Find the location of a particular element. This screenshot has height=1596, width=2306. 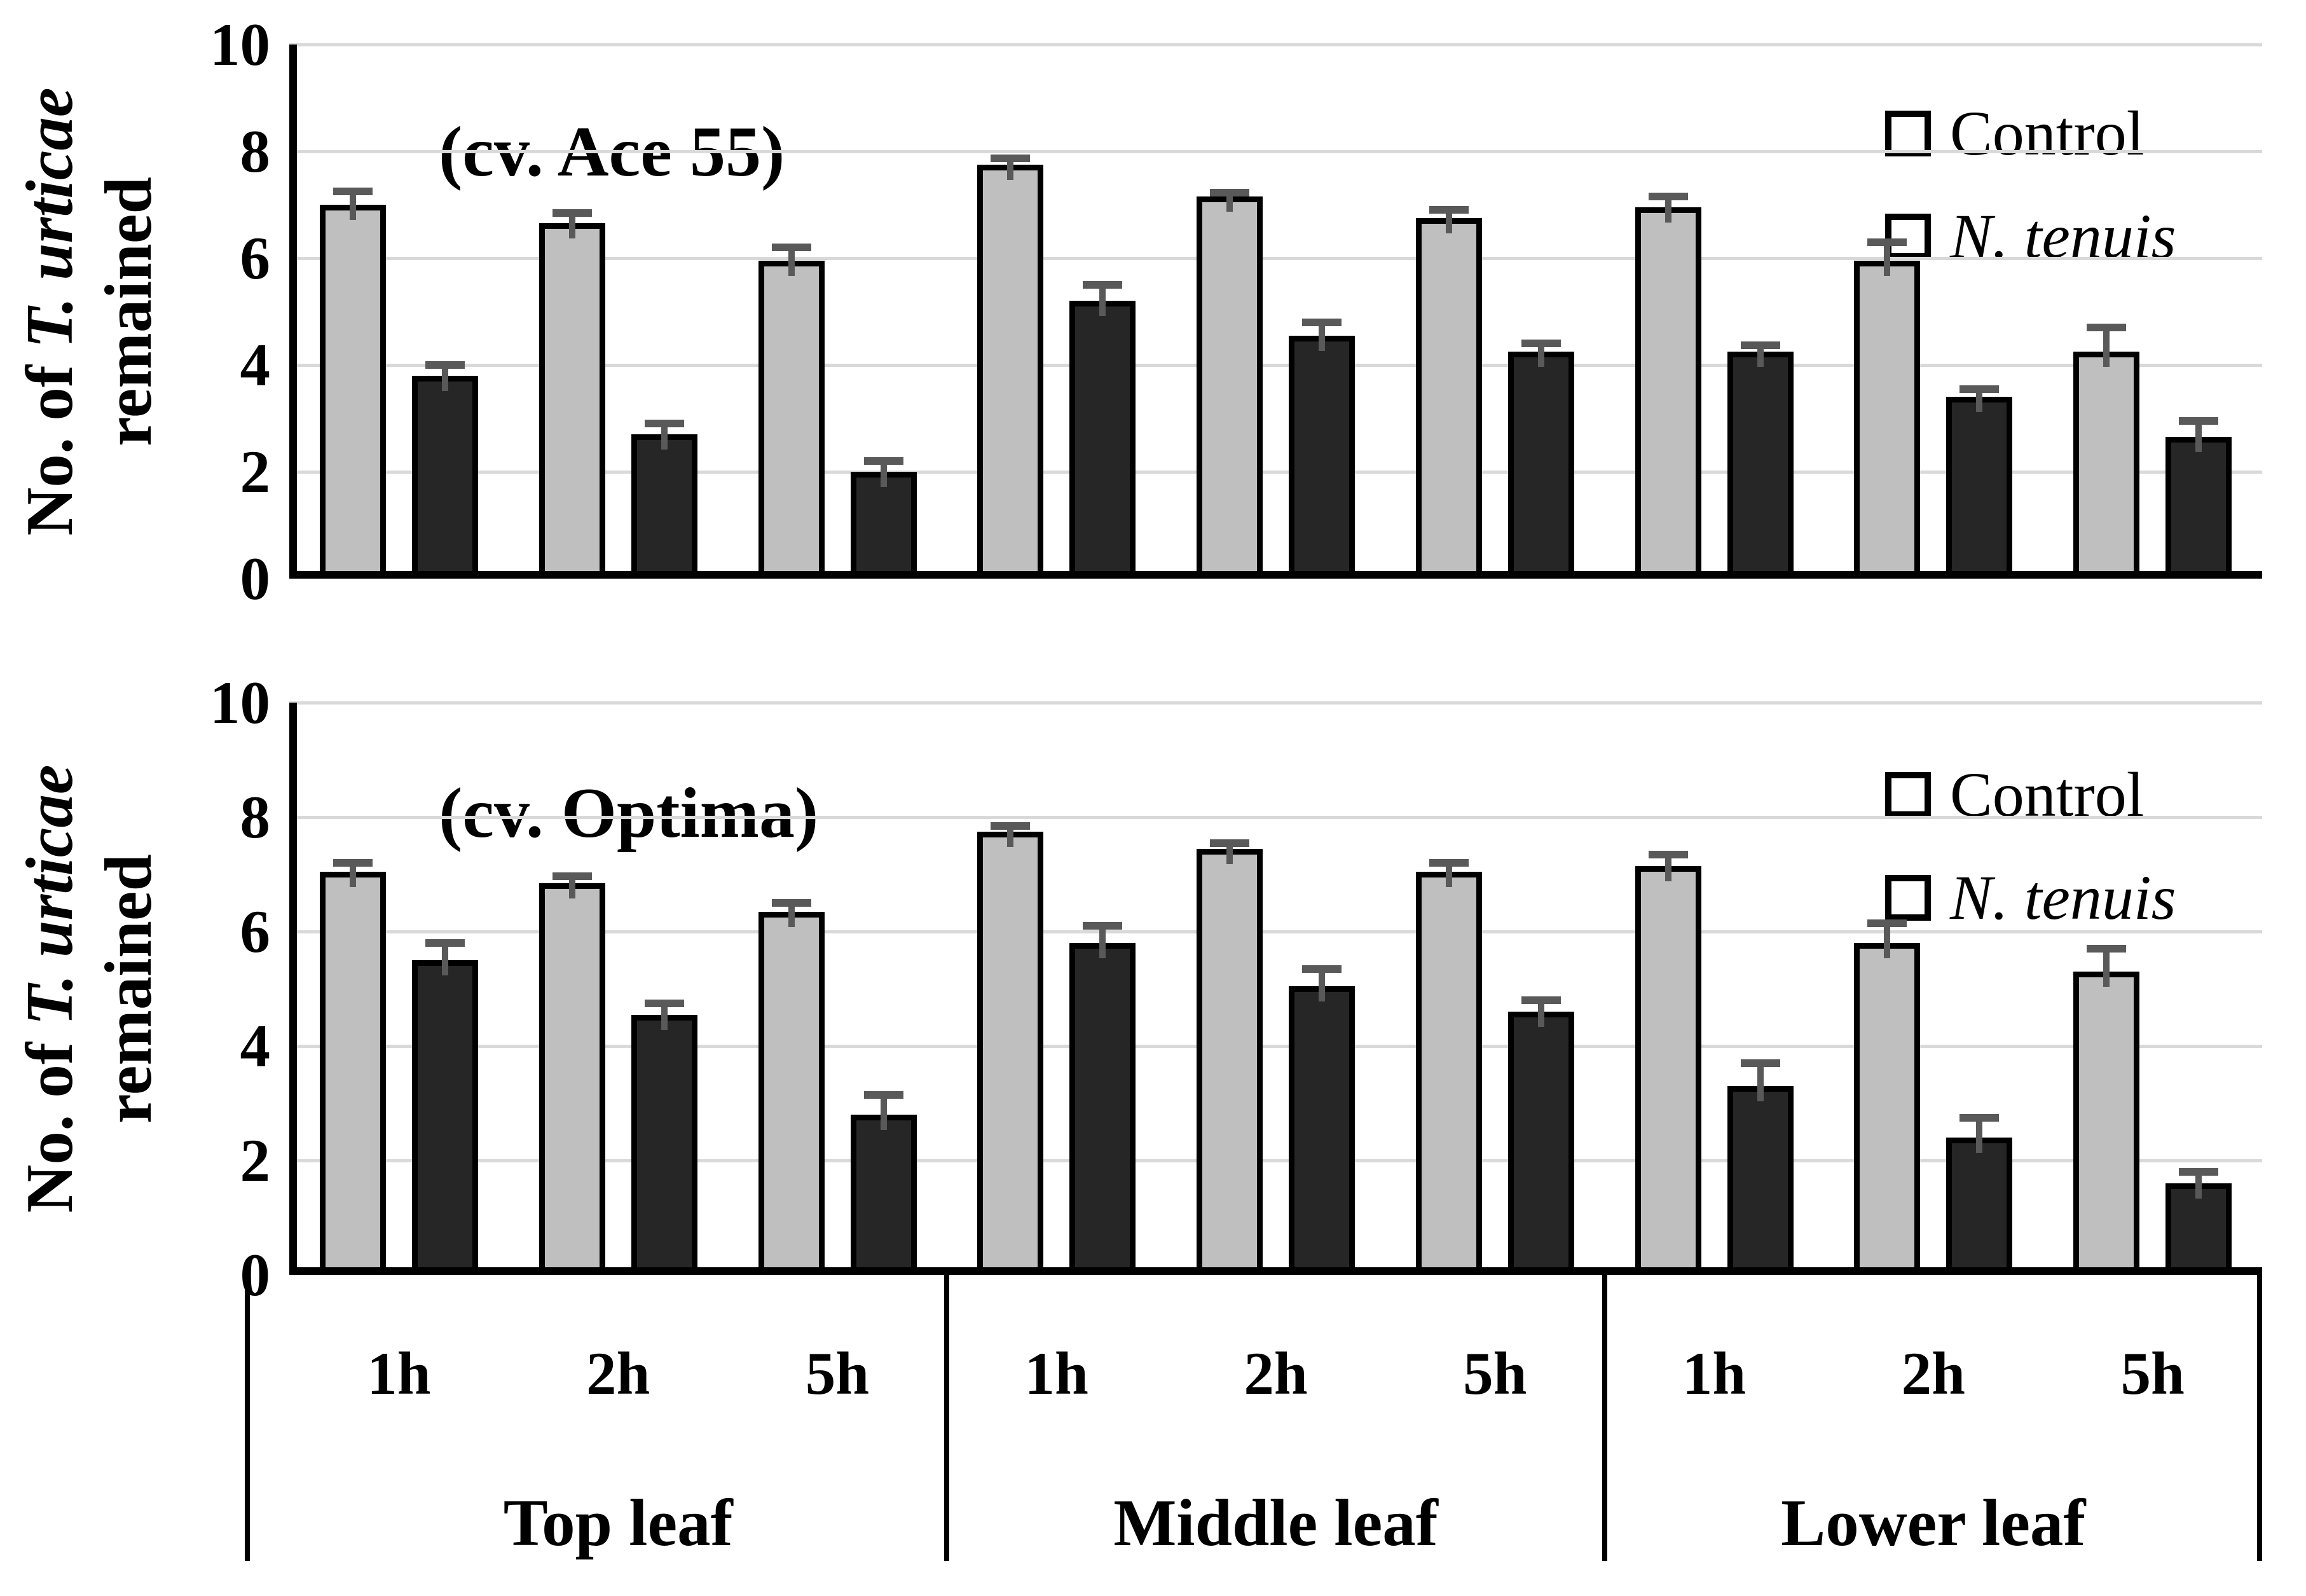

y-axis-line is located at coordinates (293, 312).